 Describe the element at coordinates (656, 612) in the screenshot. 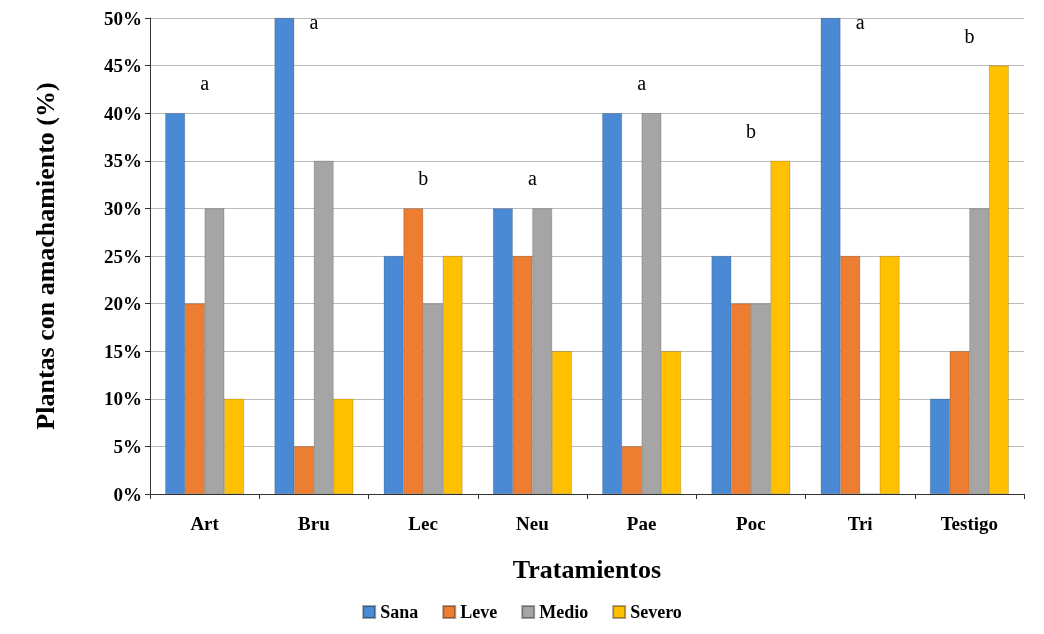

I see `legend-label: Severo` at that location.